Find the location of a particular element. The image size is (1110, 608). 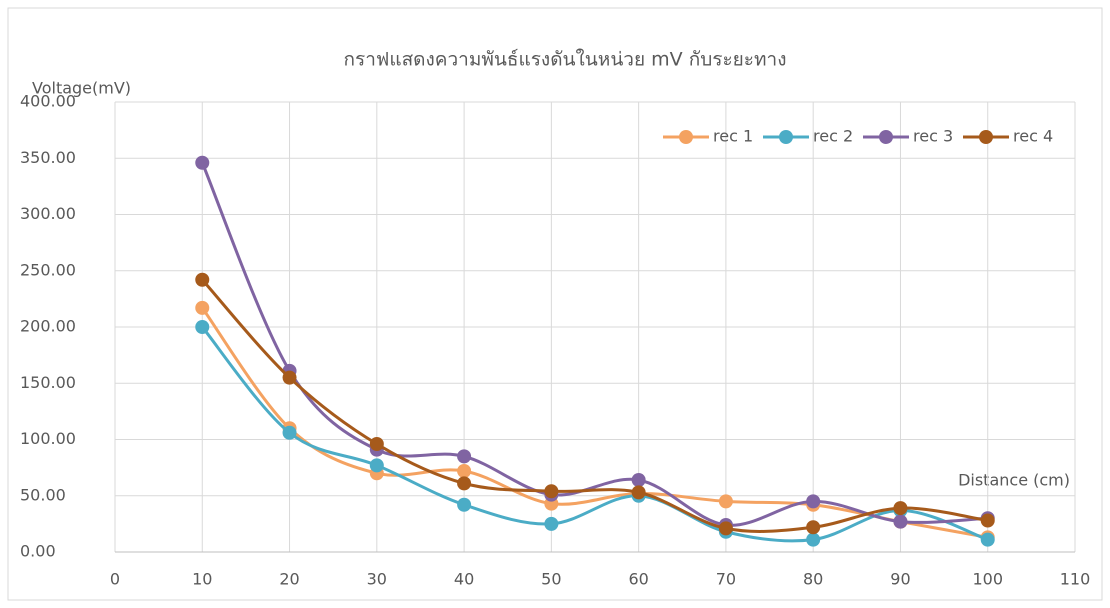

x-tick-label: 100 is located at coordinates (987, 579).